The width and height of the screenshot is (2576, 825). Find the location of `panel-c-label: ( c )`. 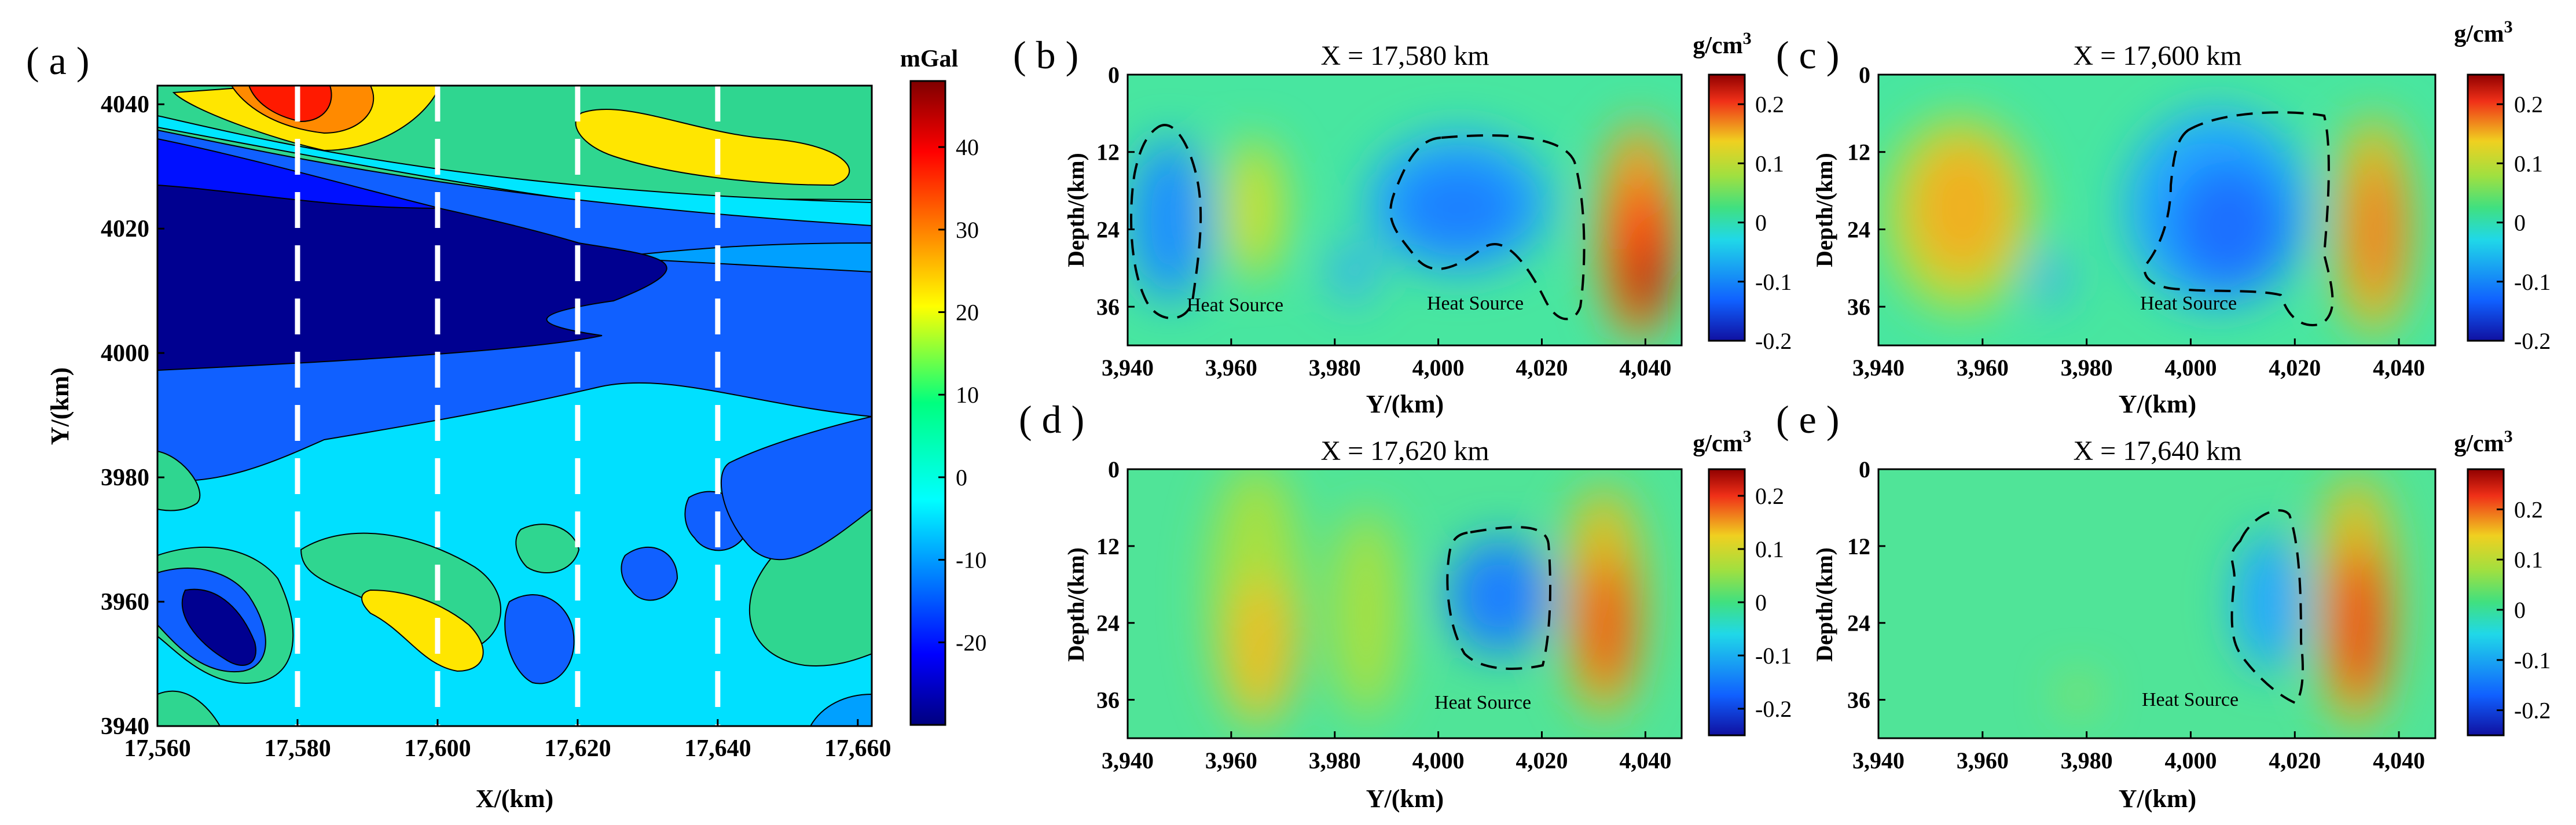

panel-c-label: ( c ) is located at coordinates (1807, 55).